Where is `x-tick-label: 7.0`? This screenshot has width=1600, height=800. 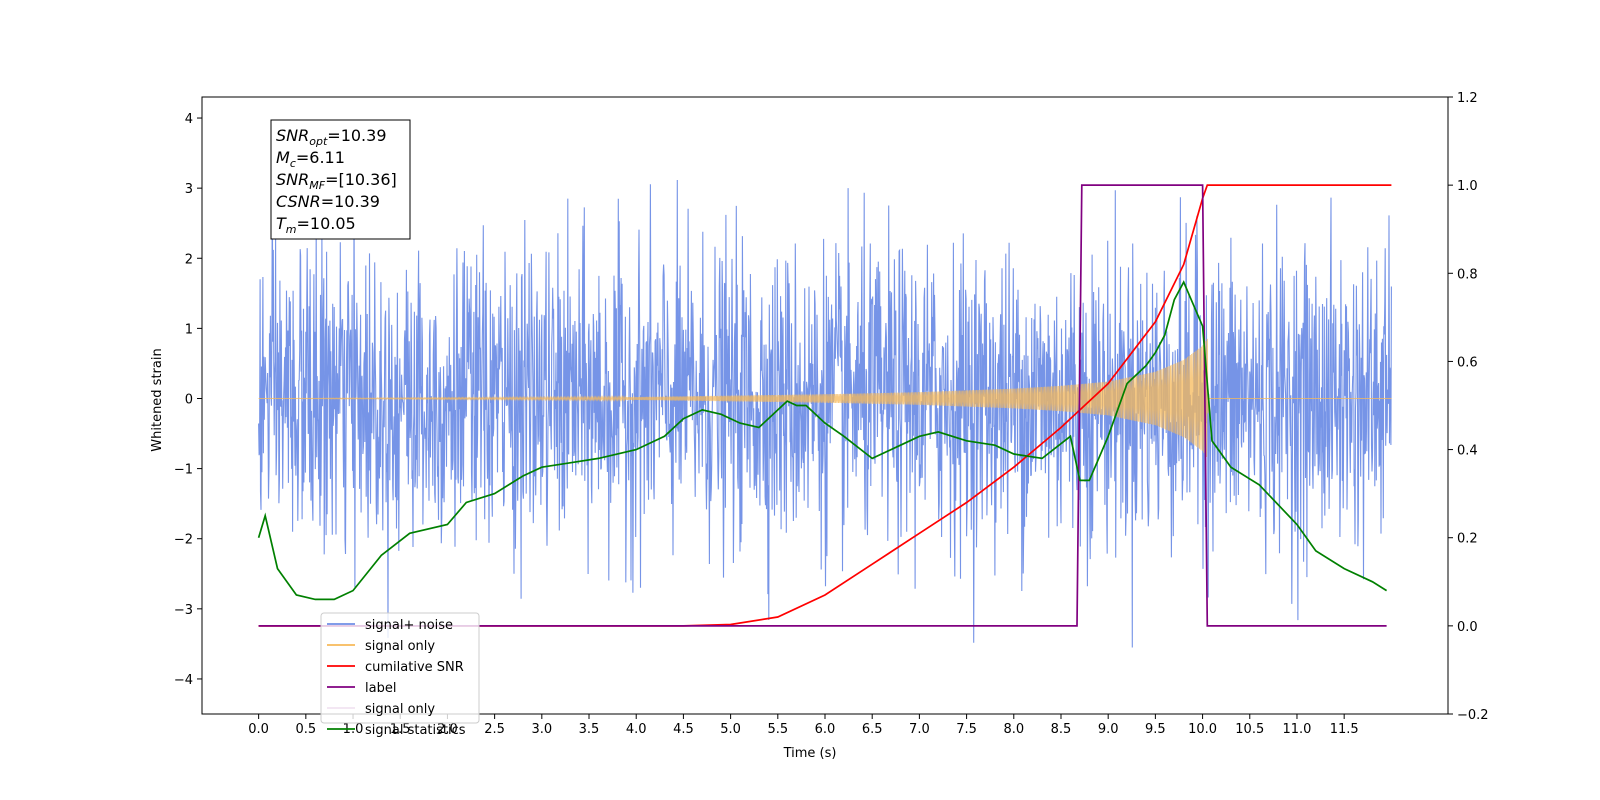
x-tick-label: 7.0 is located at coordinates (919, 729).